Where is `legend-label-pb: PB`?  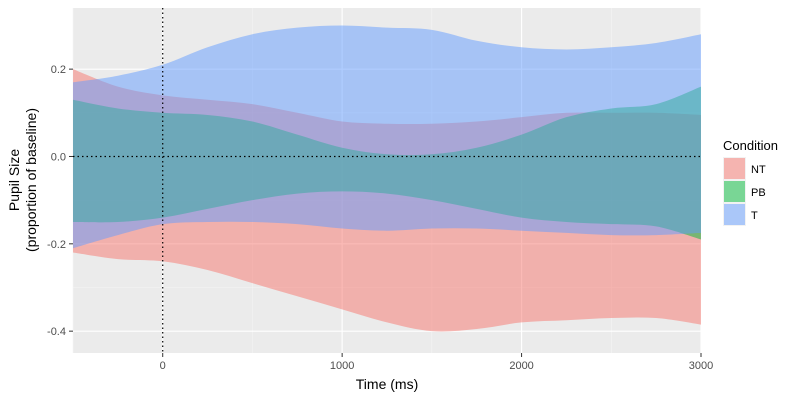 legend-label-pb: PB is located at coordinates (758, 193).